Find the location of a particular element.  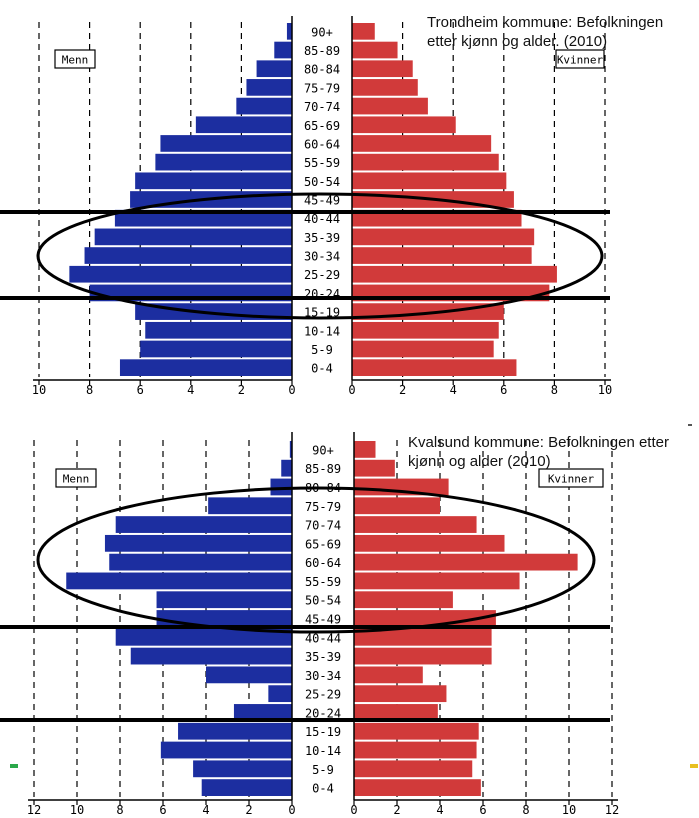

kvalsund-tick-label-left-2: 2 is located at coordinates (248, 810).